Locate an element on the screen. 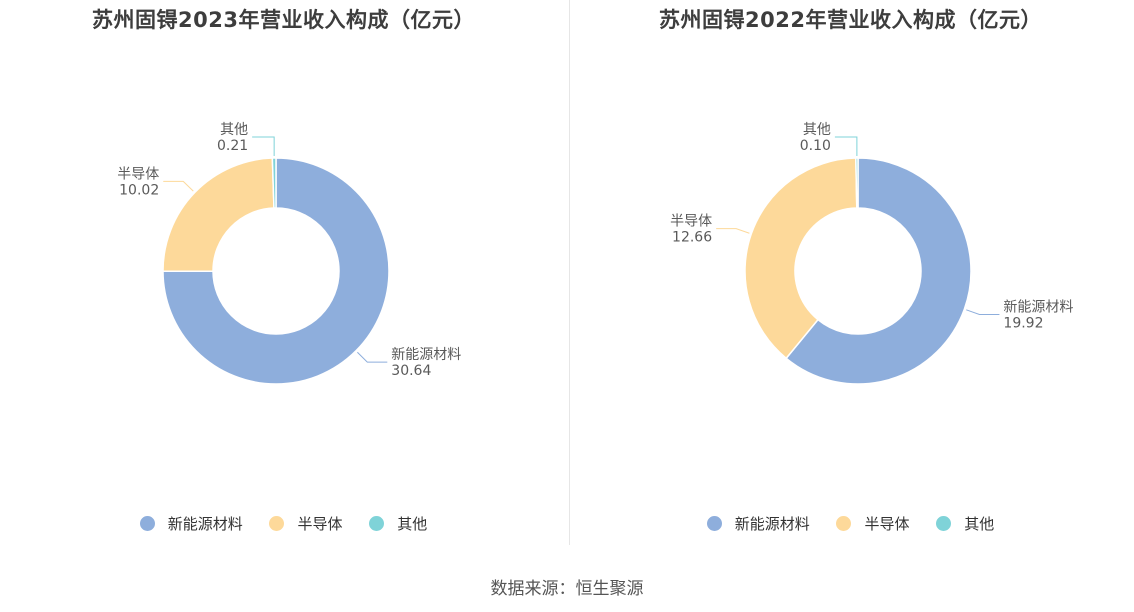 The image size is (1134, 612). panel-divider is located at coordinates (569, 272).